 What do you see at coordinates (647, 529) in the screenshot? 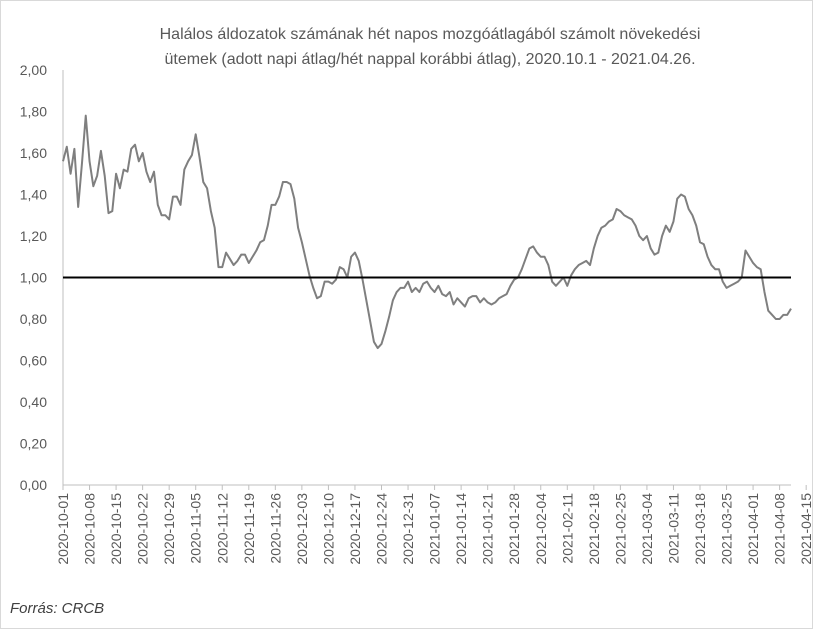
I see `x-tick-label: 2021-03-04` at bounding box center [647, 529].